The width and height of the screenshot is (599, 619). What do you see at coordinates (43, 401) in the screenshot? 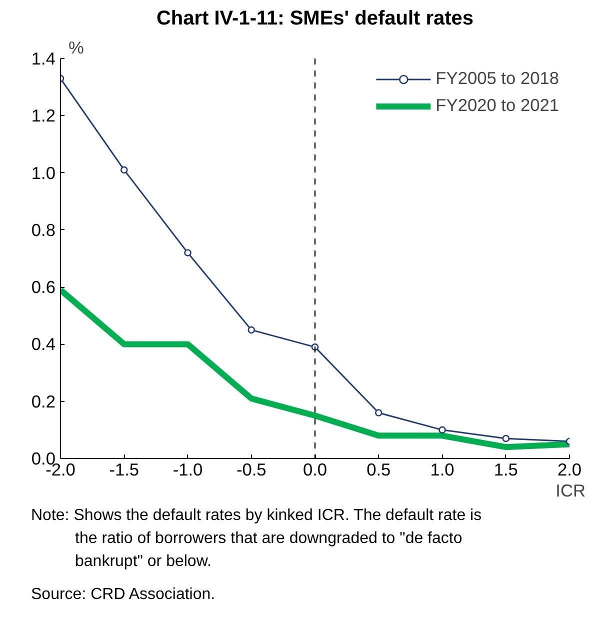
I see `y-tick-label: 0.2` at bounding box center [43, 401].